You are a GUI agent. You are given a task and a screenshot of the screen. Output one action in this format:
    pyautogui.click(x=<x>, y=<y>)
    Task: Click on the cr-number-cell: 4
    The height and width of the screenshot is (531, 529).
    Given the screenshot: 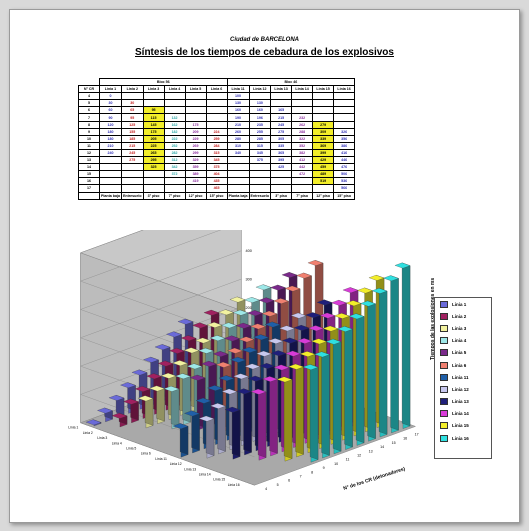 What is the action you would take?
    pyautogui.click(x=89, y=96)
    